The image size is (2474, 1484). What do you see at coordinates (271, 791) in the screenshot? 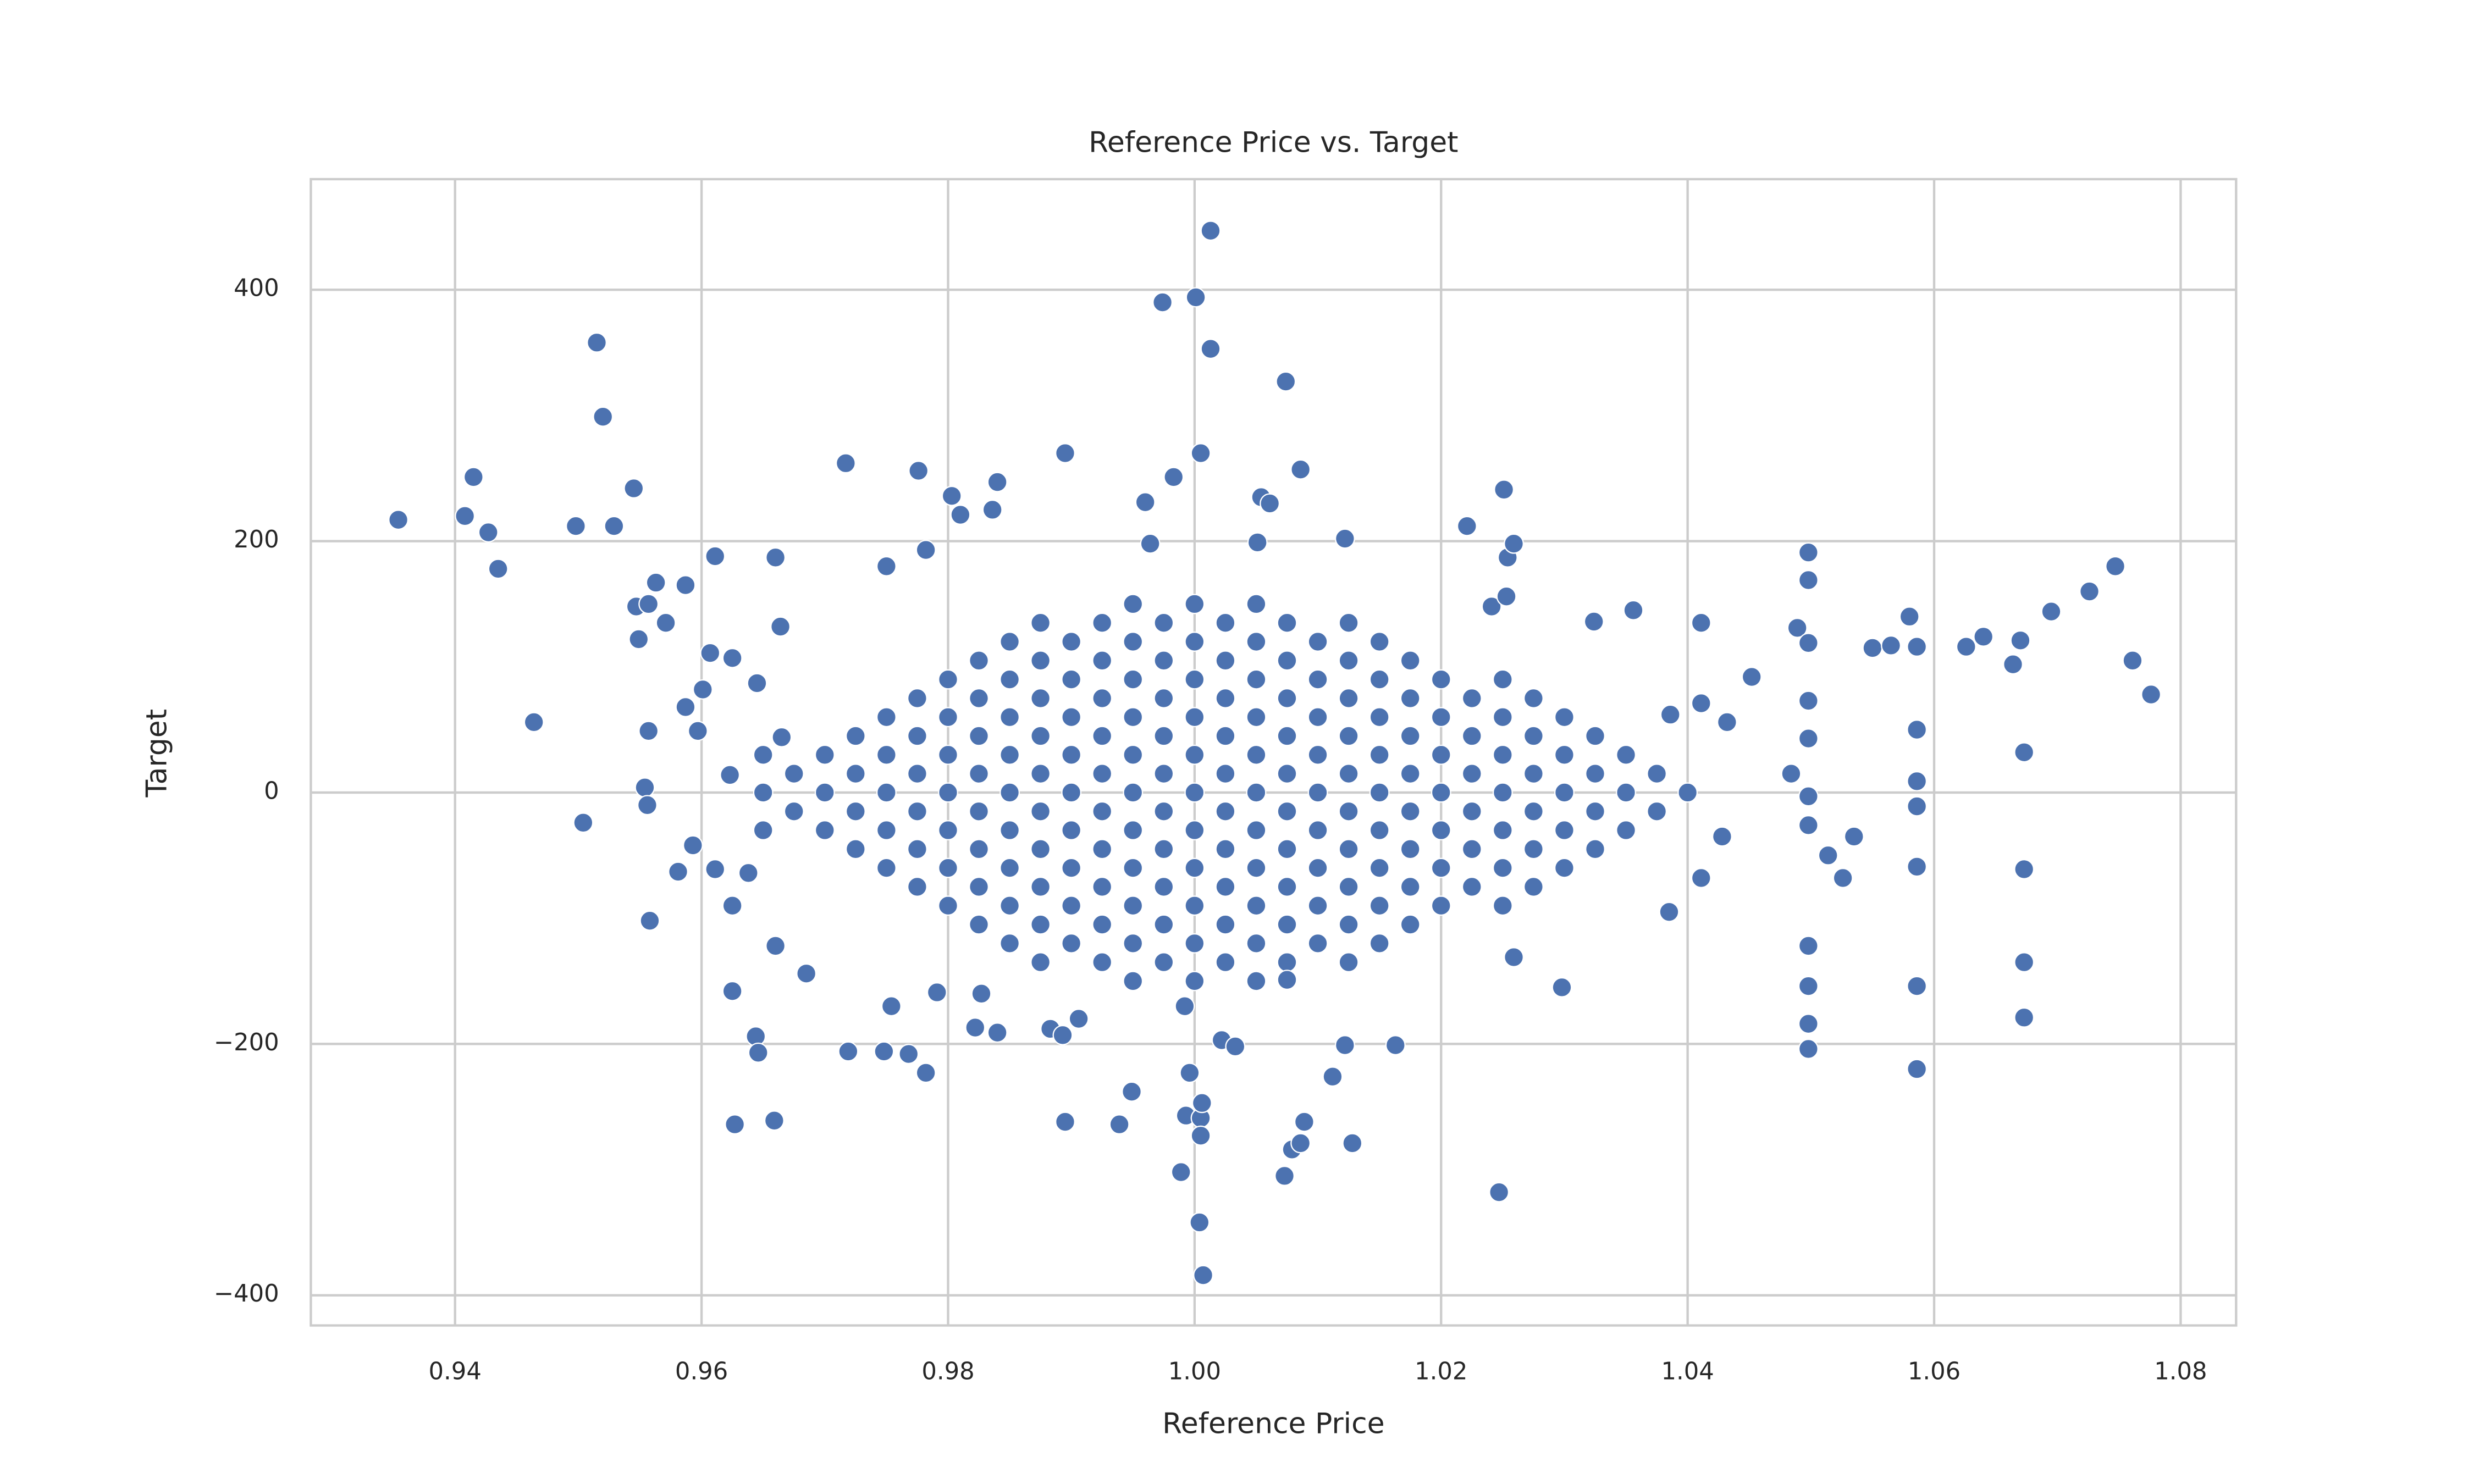
I see `y-tick-label: 0` at bounding box center [271, 791].